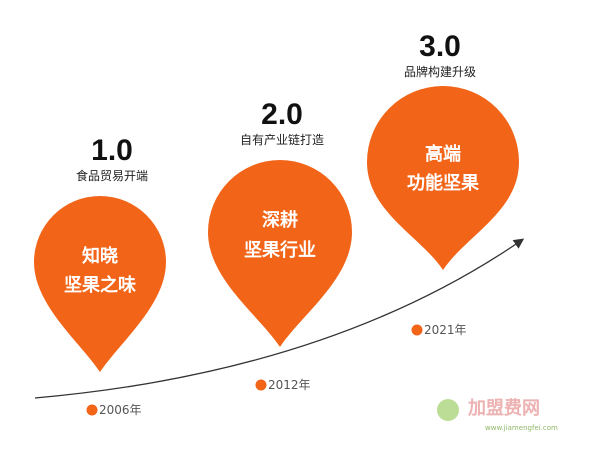  What do you see at coordinates (443, 183) in the screenshot?
I see `stage-label: 功能坚果` at bounding box center [443, 183].